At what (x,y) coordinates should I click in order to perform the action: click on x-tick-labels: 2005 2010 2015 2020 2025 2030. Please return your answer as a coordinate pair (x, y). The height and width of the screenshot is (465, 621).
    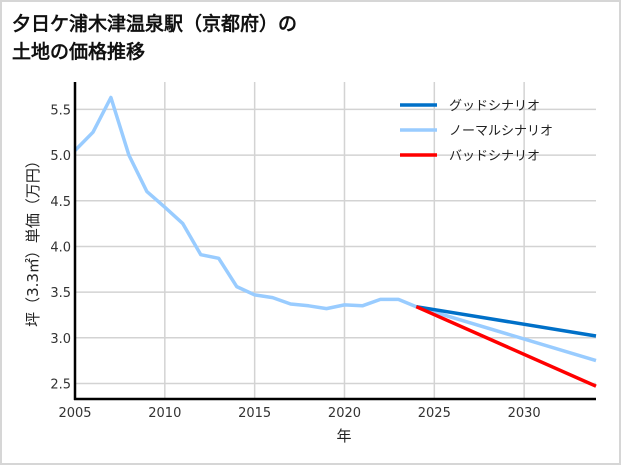
    Looking at the image, I should click on (299, 413).